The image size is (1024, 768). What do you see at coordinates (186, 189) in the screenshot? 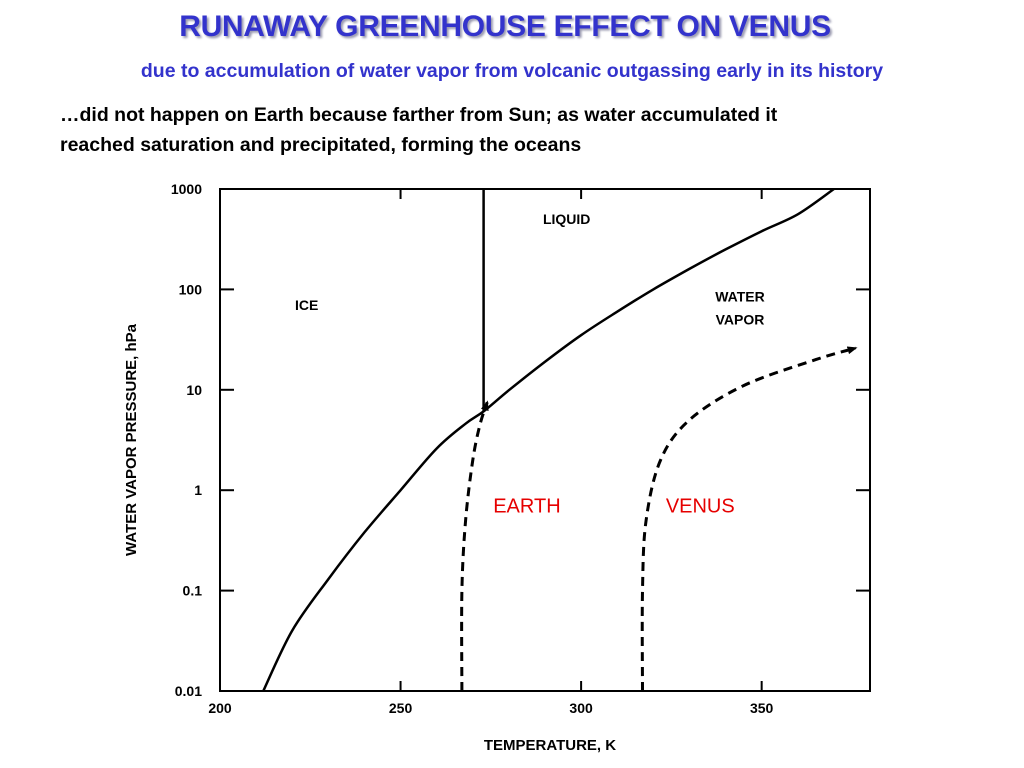
I see `y-tick-label: 1000` at bounding box center [186, 189].